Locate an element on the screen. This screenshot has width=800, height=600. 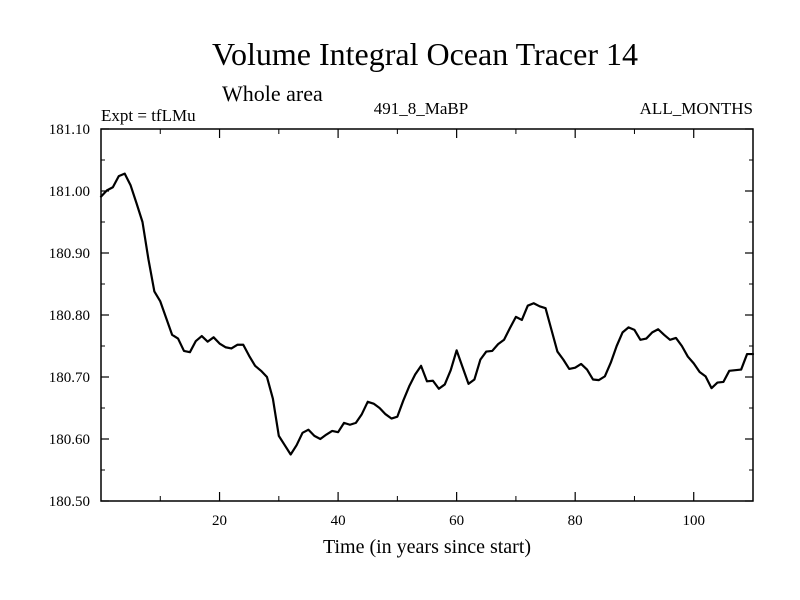
chart-subtitle: Whole area is located at coordinates (272, 93).